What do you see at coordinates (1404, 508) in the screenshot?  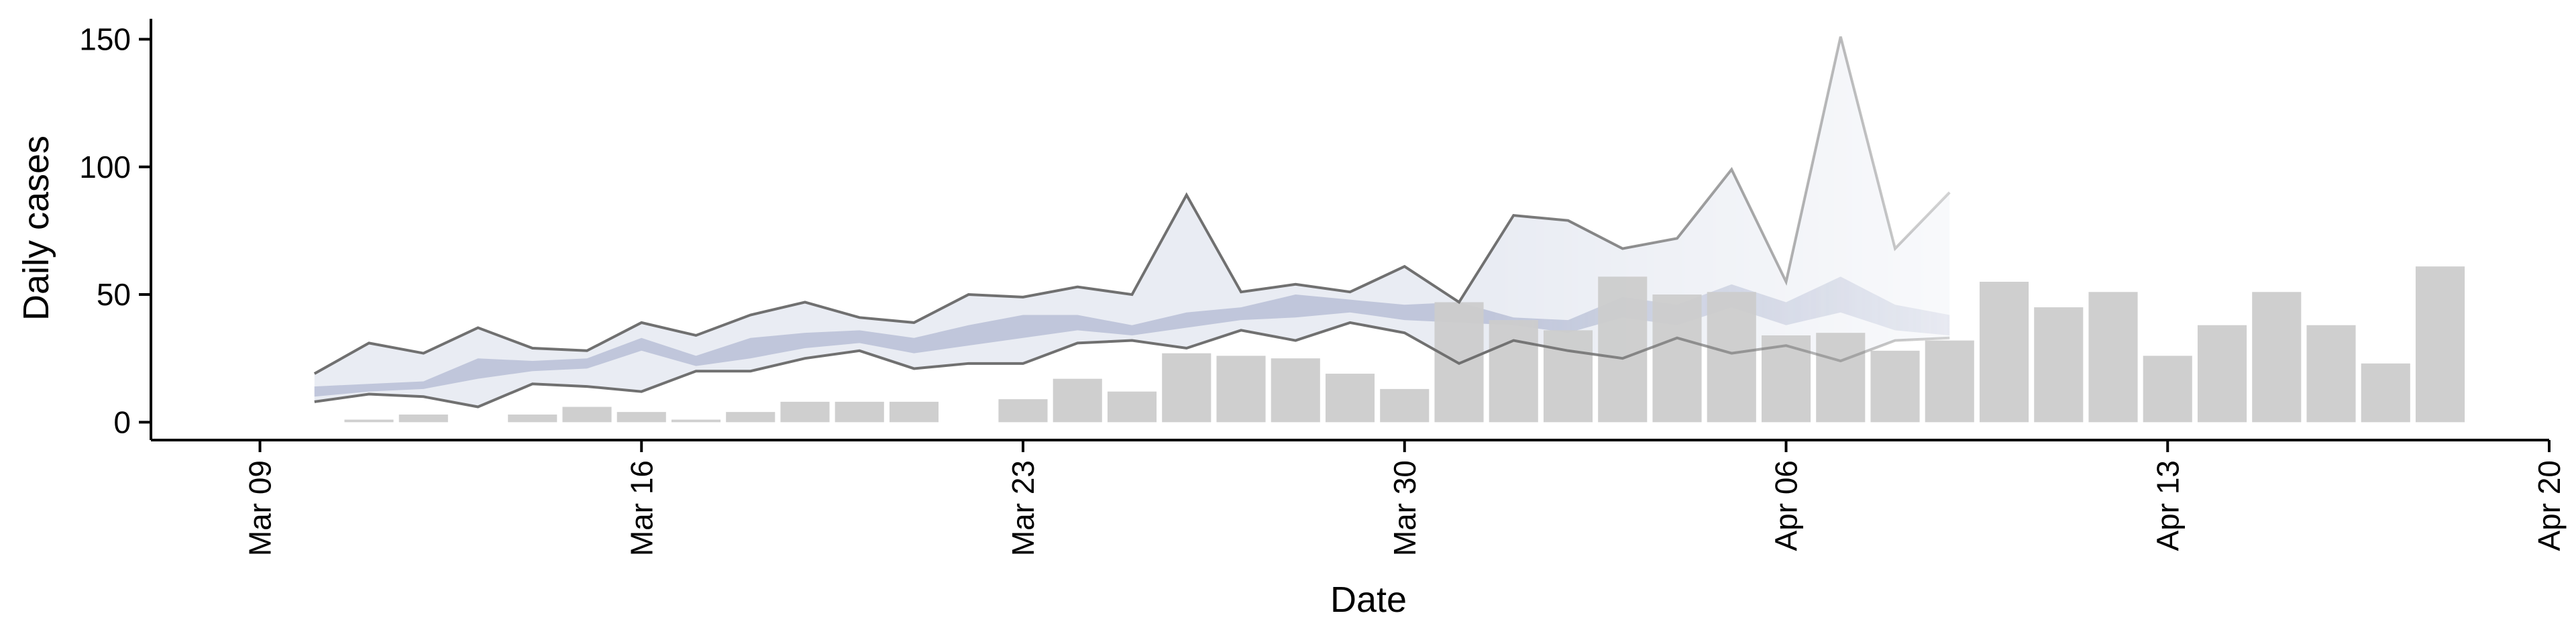 I see `x-tick-label: Mar 30` at bounding box center [1404, 508].